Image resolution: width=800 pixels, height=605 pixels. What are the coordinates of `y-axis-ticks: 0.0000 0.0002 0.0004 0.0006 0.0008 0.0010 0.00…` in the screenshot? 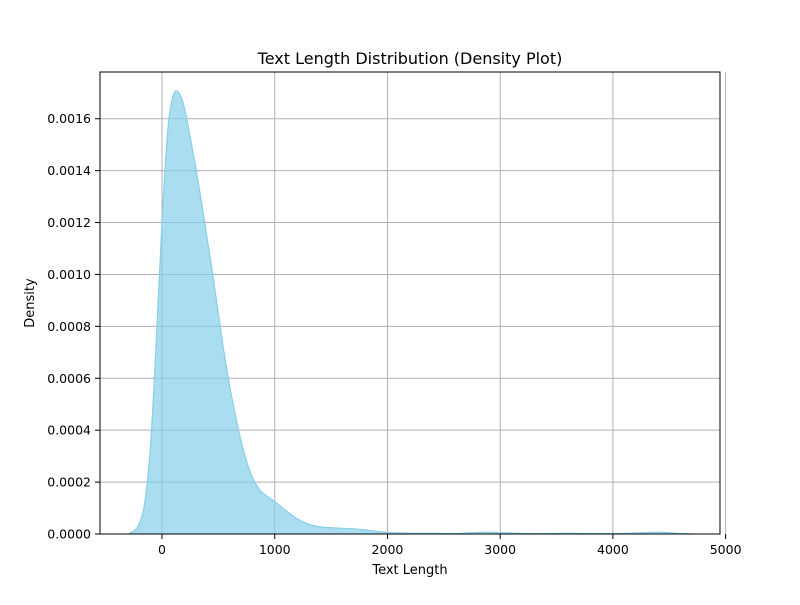 It's located at (73, 326).